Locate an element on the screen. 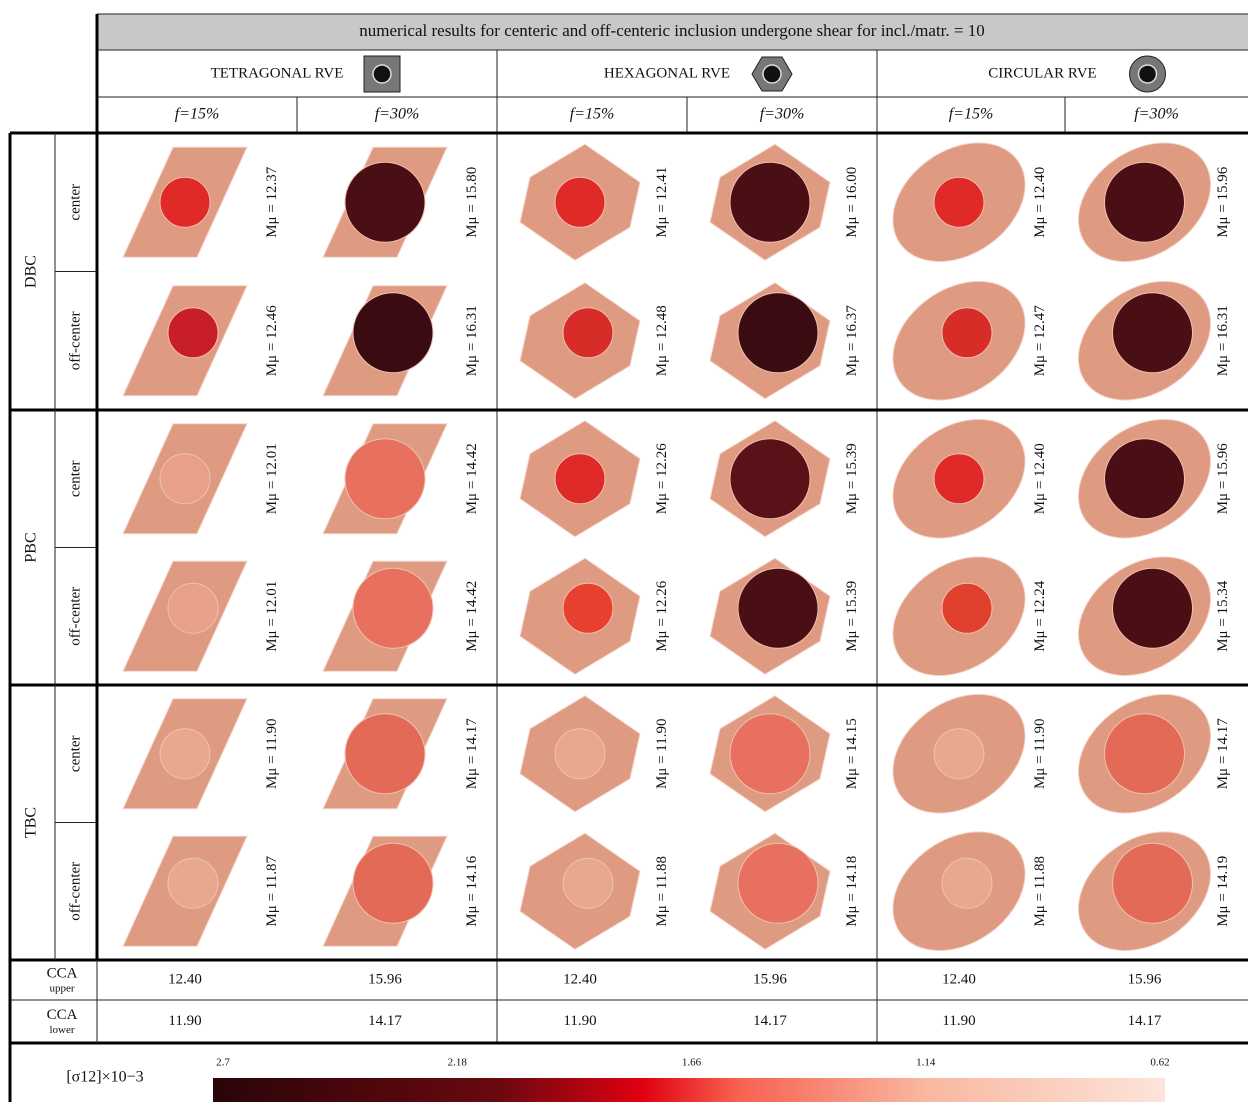 This screenshot has width=1248, height=1102. mu-number: 12.26 is located at coordinates (662, 597).